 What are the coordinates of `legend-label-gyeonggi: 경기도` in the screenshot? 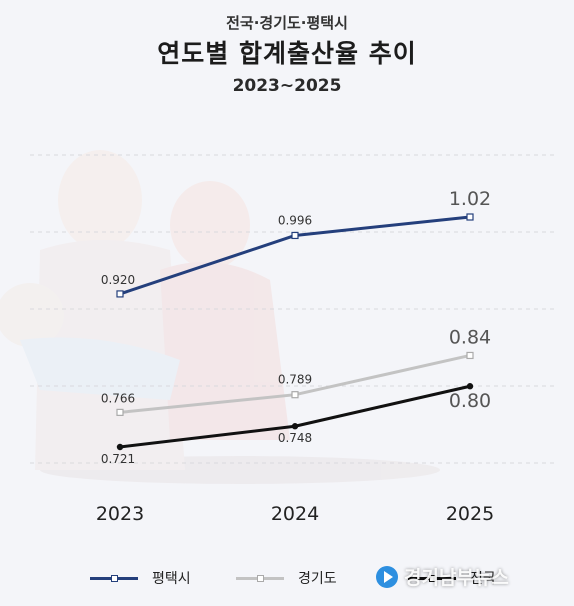 It's located at (317, 579).